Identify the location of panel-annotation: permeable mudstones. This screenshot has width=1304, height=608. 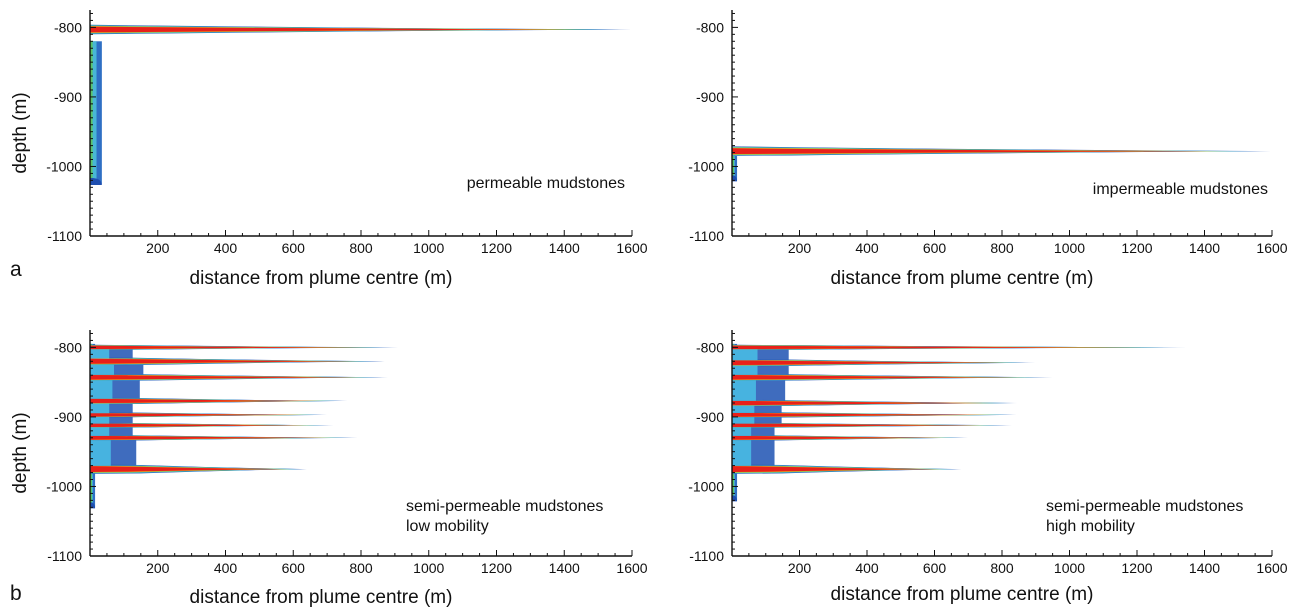
(546, 183).